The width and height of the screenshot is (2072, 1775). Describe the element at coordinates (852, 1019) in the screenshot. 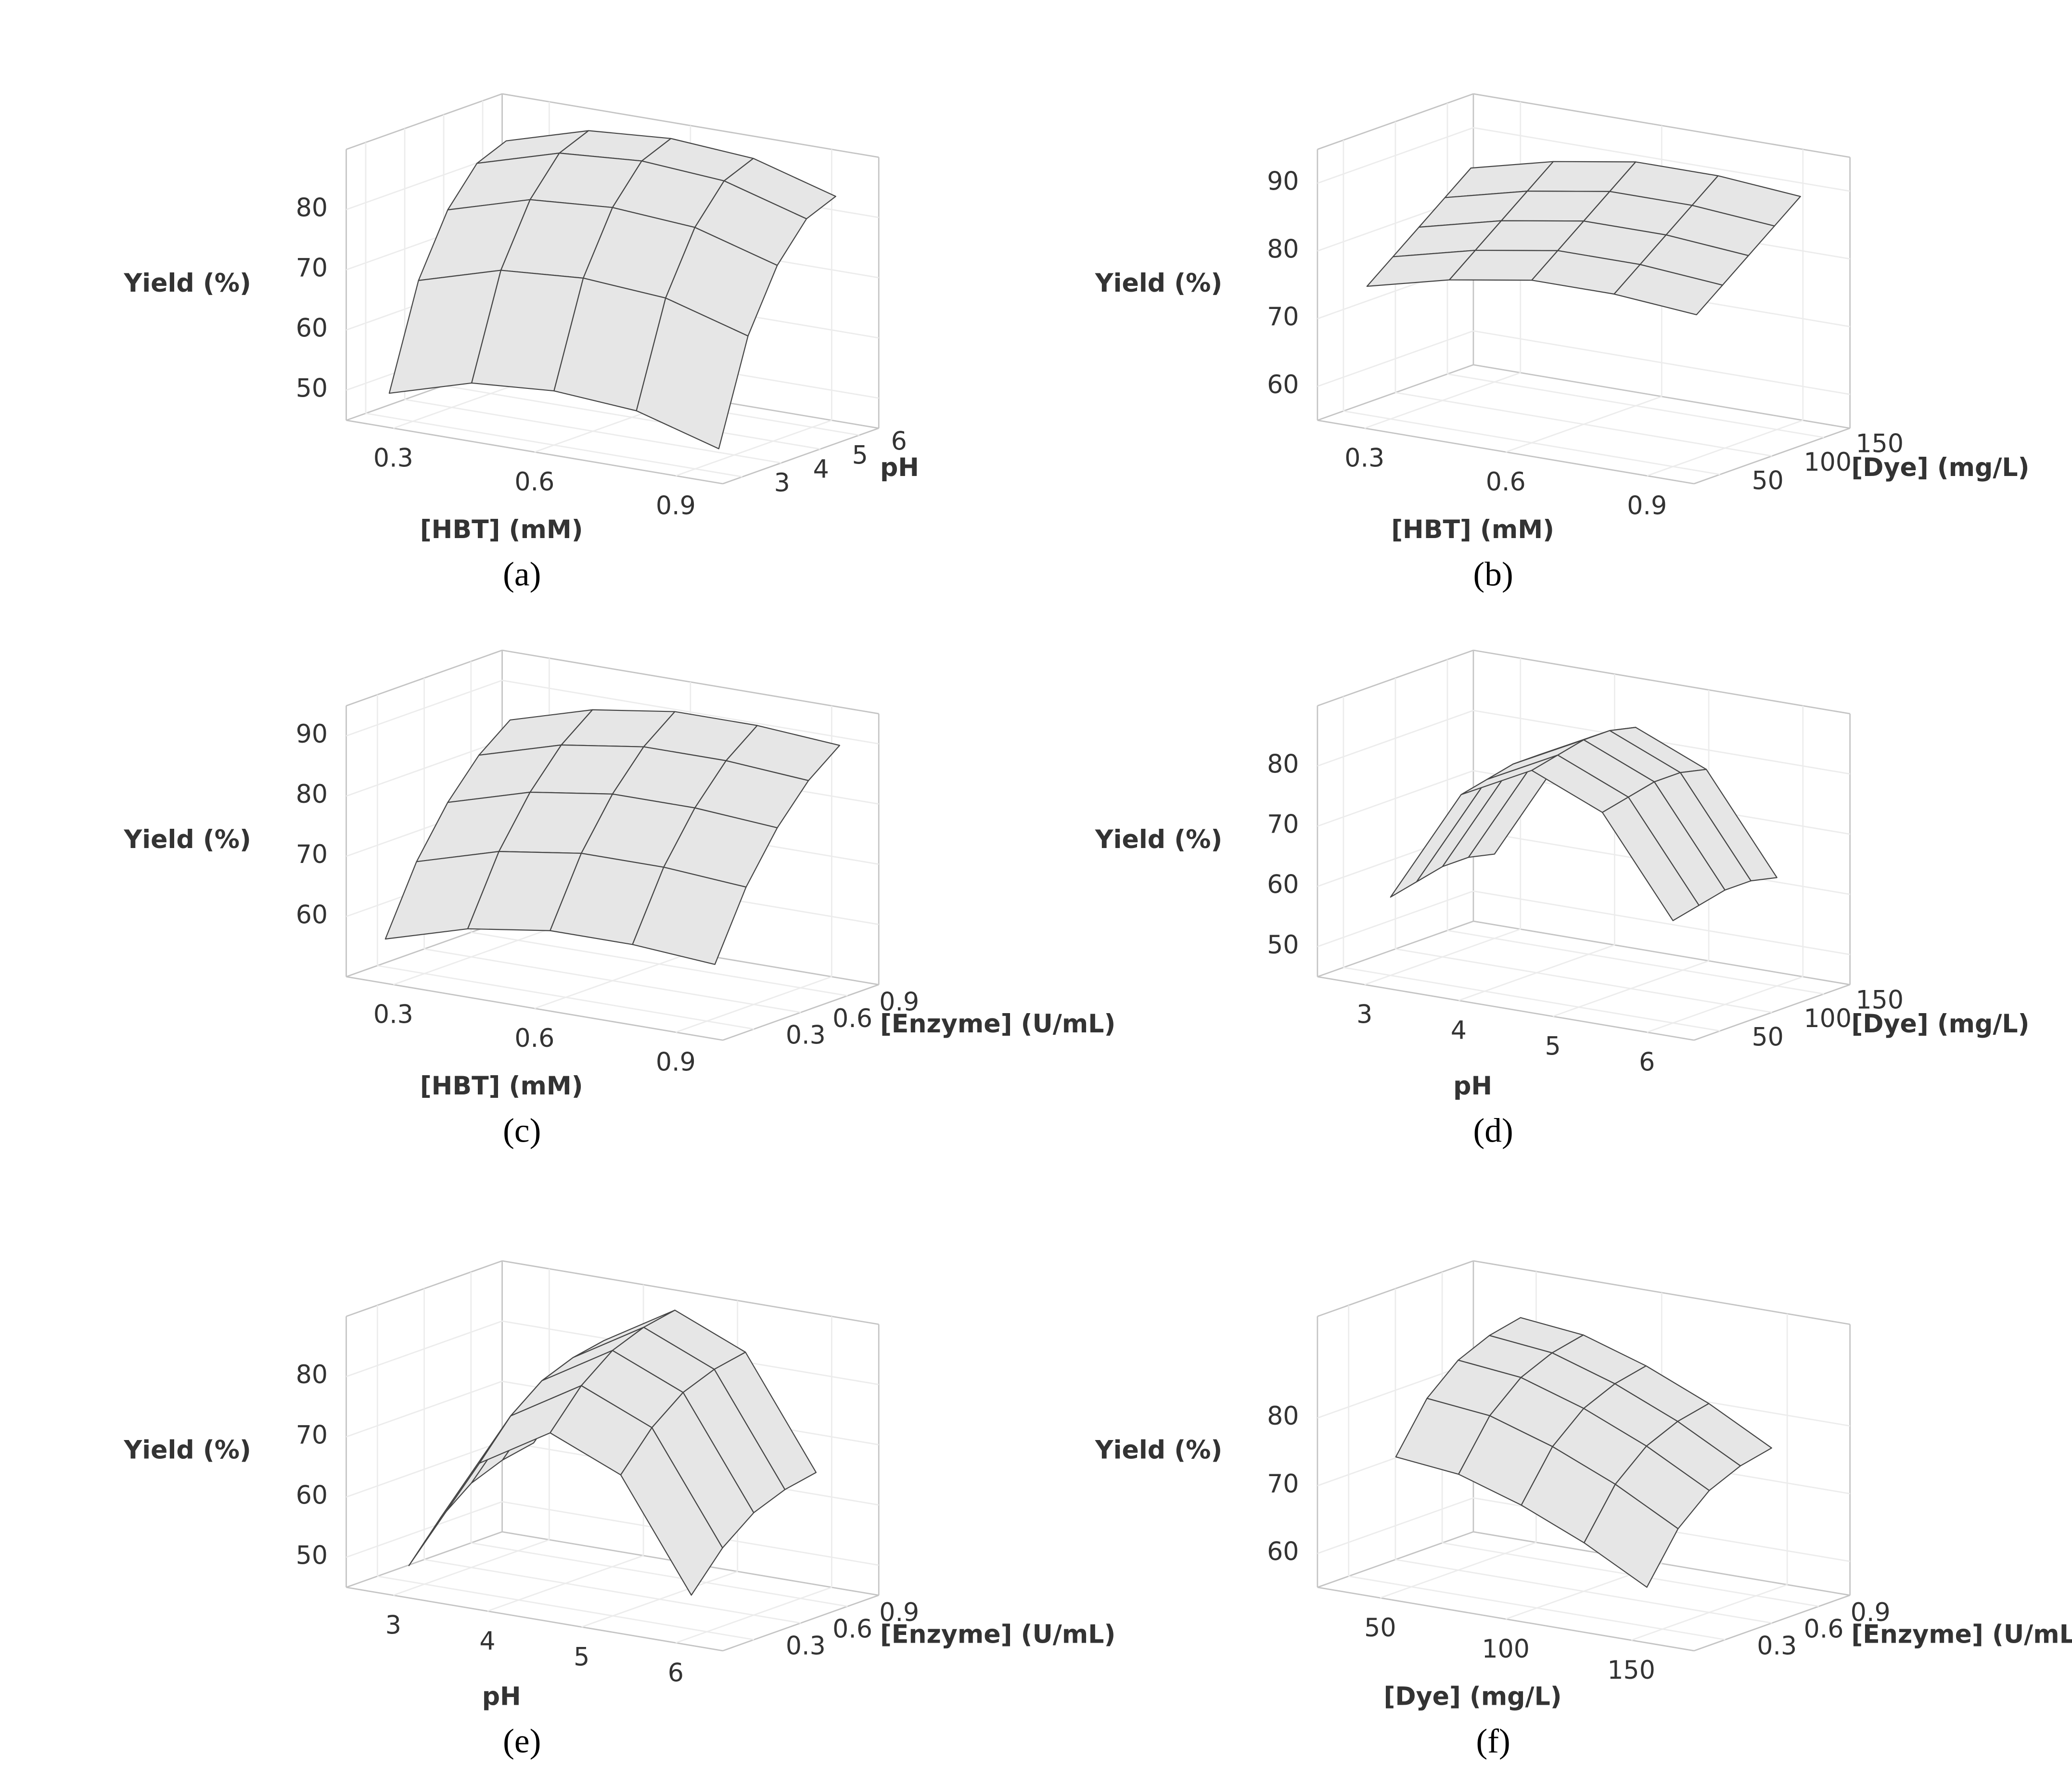

I see `y-tick-label: 0.6` at that location.